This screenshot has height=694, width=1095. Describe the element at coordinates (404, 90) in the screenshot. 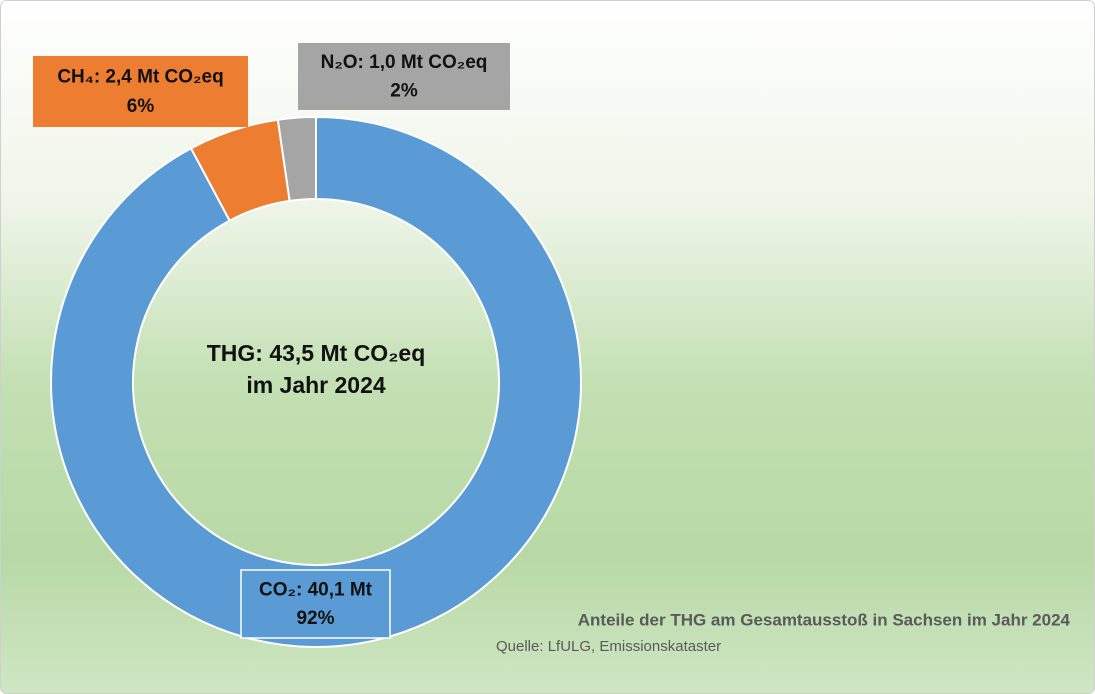

I see `share-label: 2%` at that location.